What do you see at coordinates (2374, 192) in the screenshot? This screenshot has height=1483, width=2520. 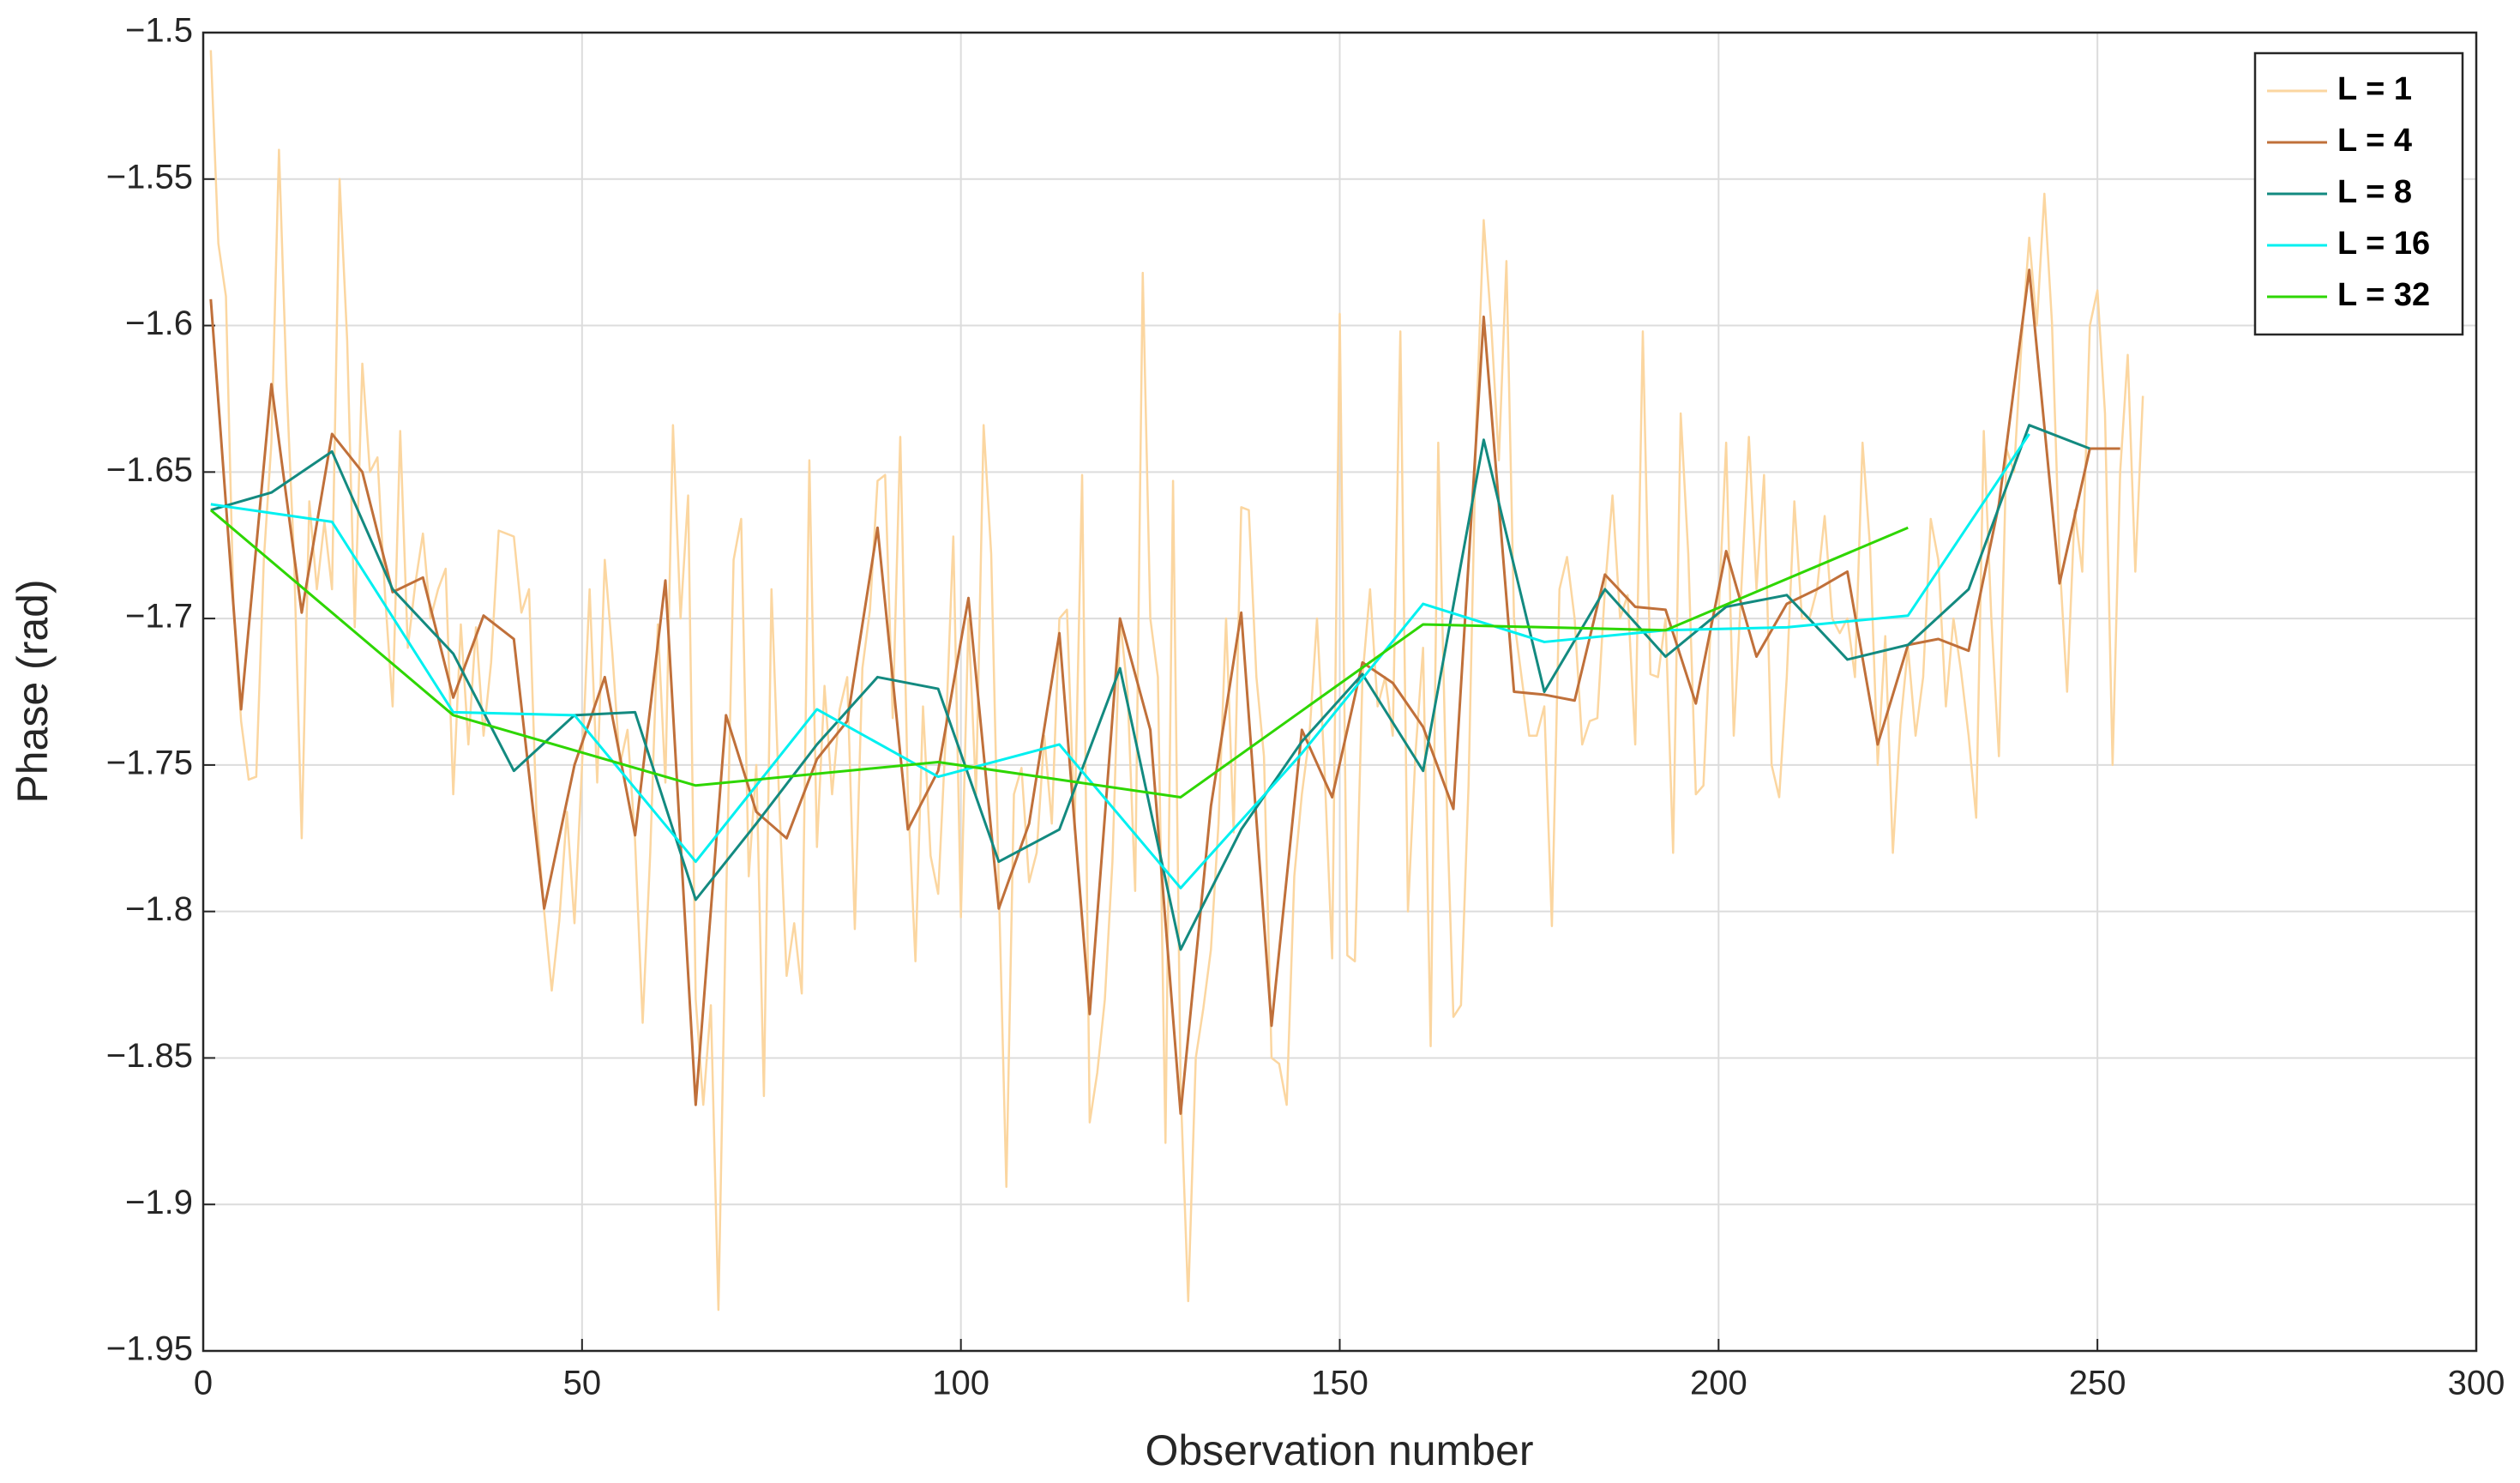 I see `legend-label: L = 8` at bounding box center [2374, 192].